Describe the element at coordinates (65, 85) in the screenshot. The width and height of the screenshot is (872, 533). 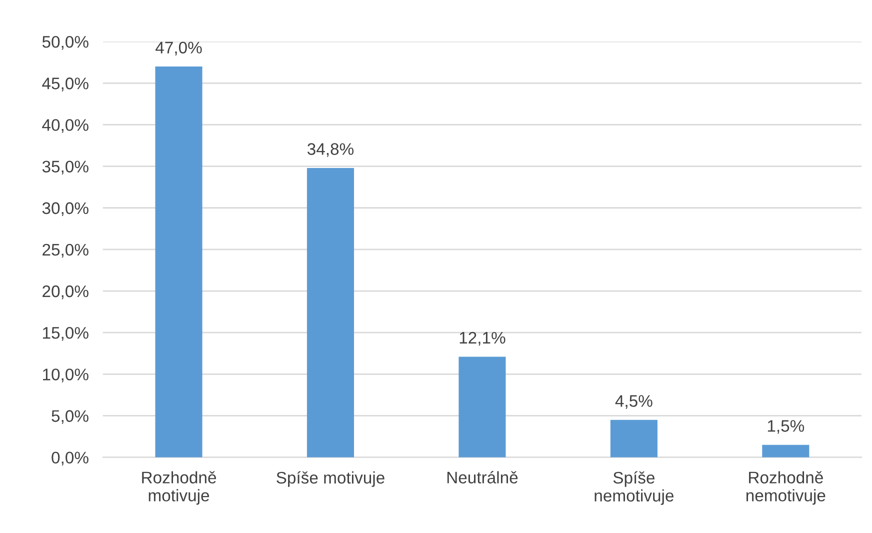
I see `y-tick-label: 45,0%` at that location.